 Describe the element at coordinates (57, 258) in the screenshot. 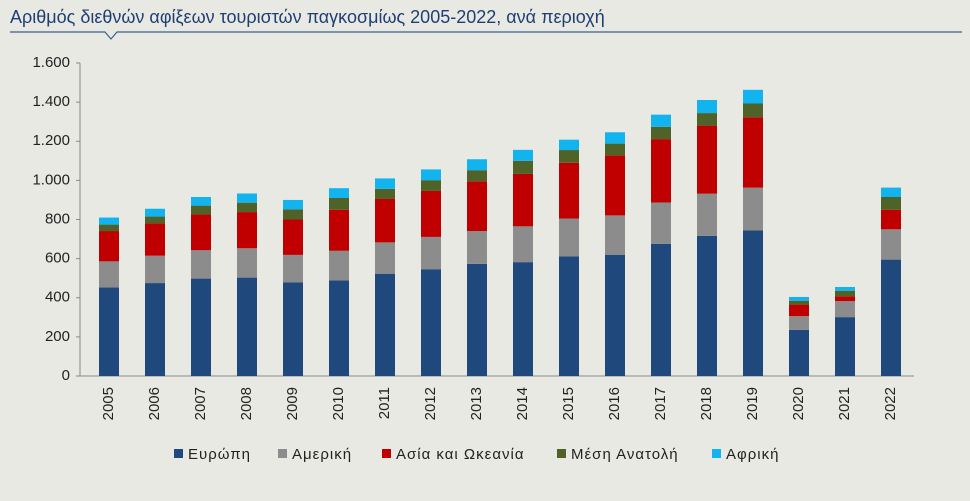

I see `y-tick-label: 600` at that location.